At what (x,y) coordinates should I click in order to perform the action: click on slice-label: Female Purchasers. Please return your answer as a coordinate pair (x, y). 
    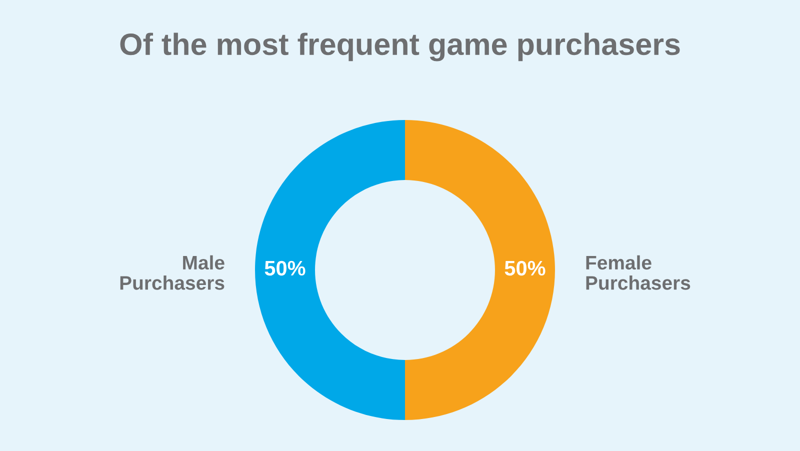
    Looking at the image, I should click on (638, 272).